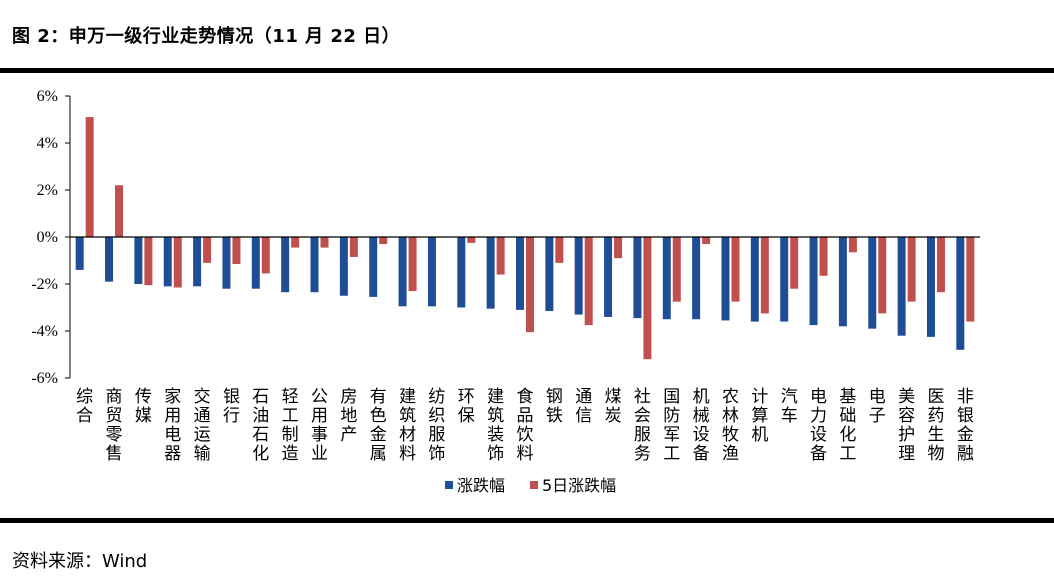 This screenshot has height=577, width=1054. What do you see at coordinates (906, 425) in the screenshot?
I see `category-label: 美容护理` at bounding box center [906, 425].